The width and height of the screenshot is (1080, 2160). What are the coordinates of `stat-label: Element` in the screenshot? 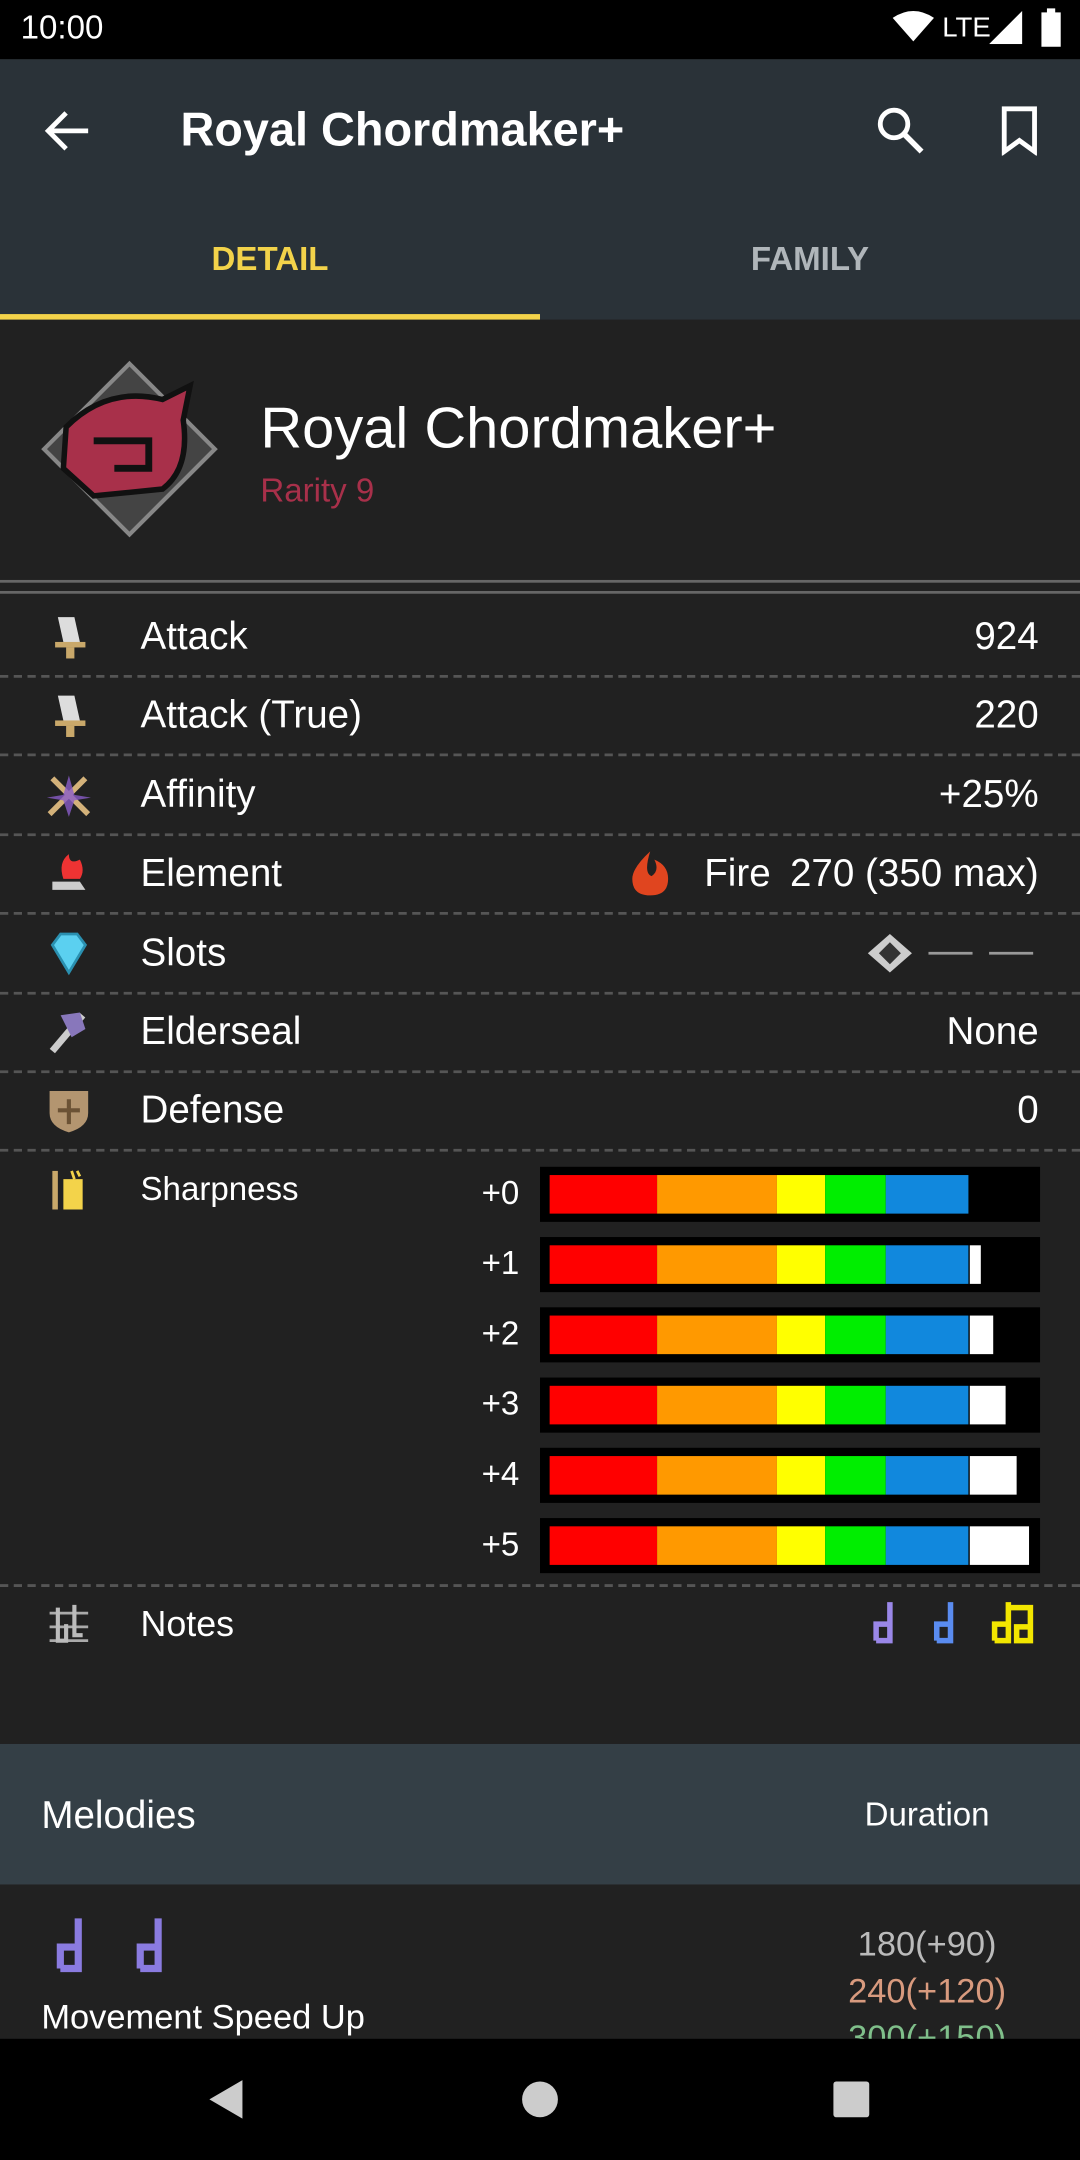 It's located at (211, 873).